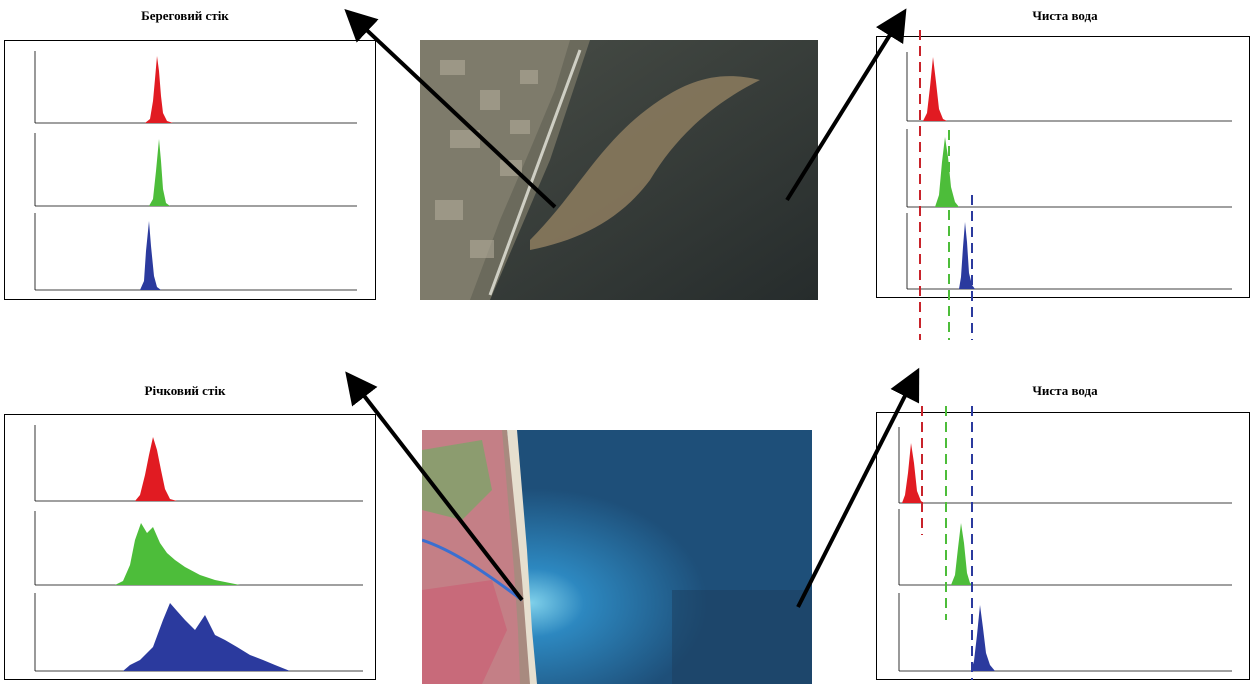 This screenshot has height=684, width=1256. I want to click on histogram-panel-clean-water-top, so click(1063, 167).